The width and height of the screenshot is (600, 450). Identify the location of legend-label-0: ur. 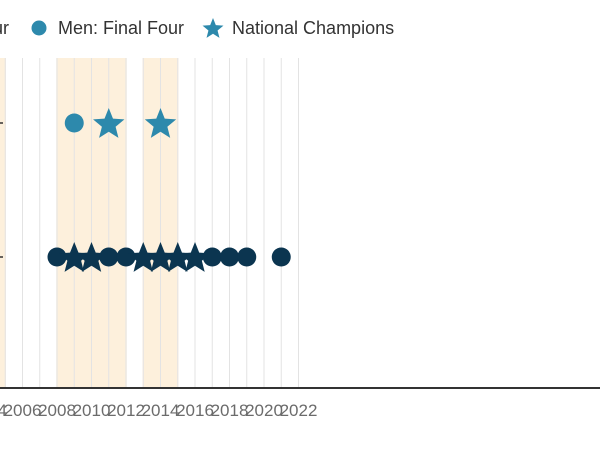
(4, 28).